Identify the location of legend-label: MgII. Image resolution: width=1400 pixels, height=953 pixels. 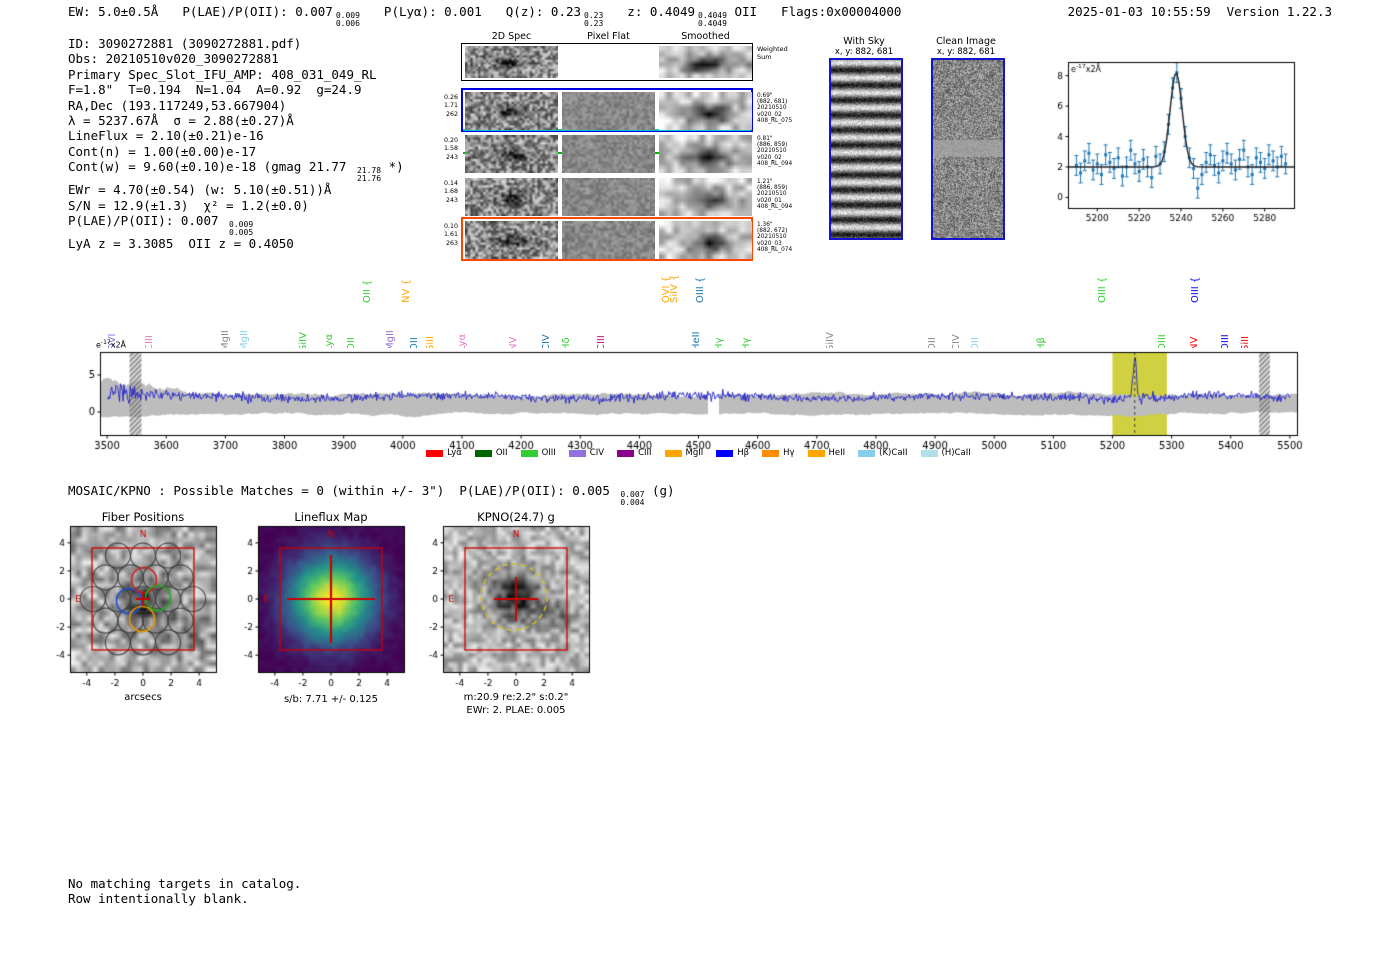
(694, 453).